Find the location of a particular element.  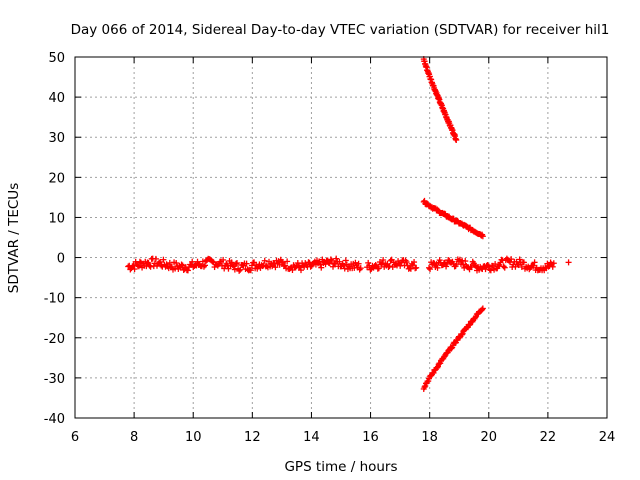

x-tick-label: 22 is located at coordinates (548, 437).